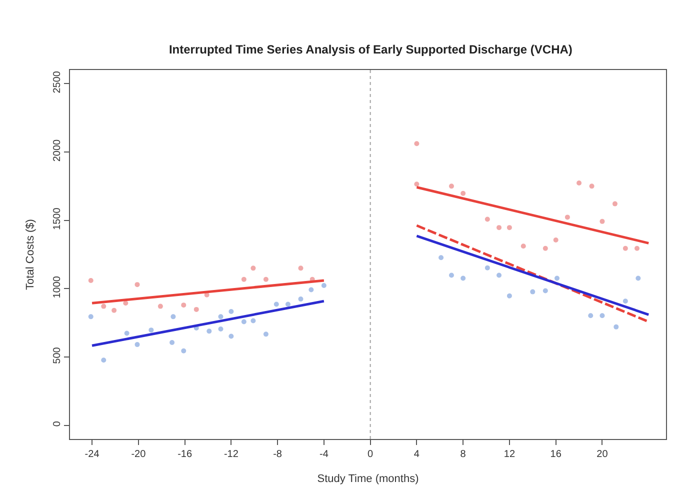  What do you see at coordinates (92, 454) in the screenshot?
I see `x-tick-label: -24` at bounding box center [92, 454].